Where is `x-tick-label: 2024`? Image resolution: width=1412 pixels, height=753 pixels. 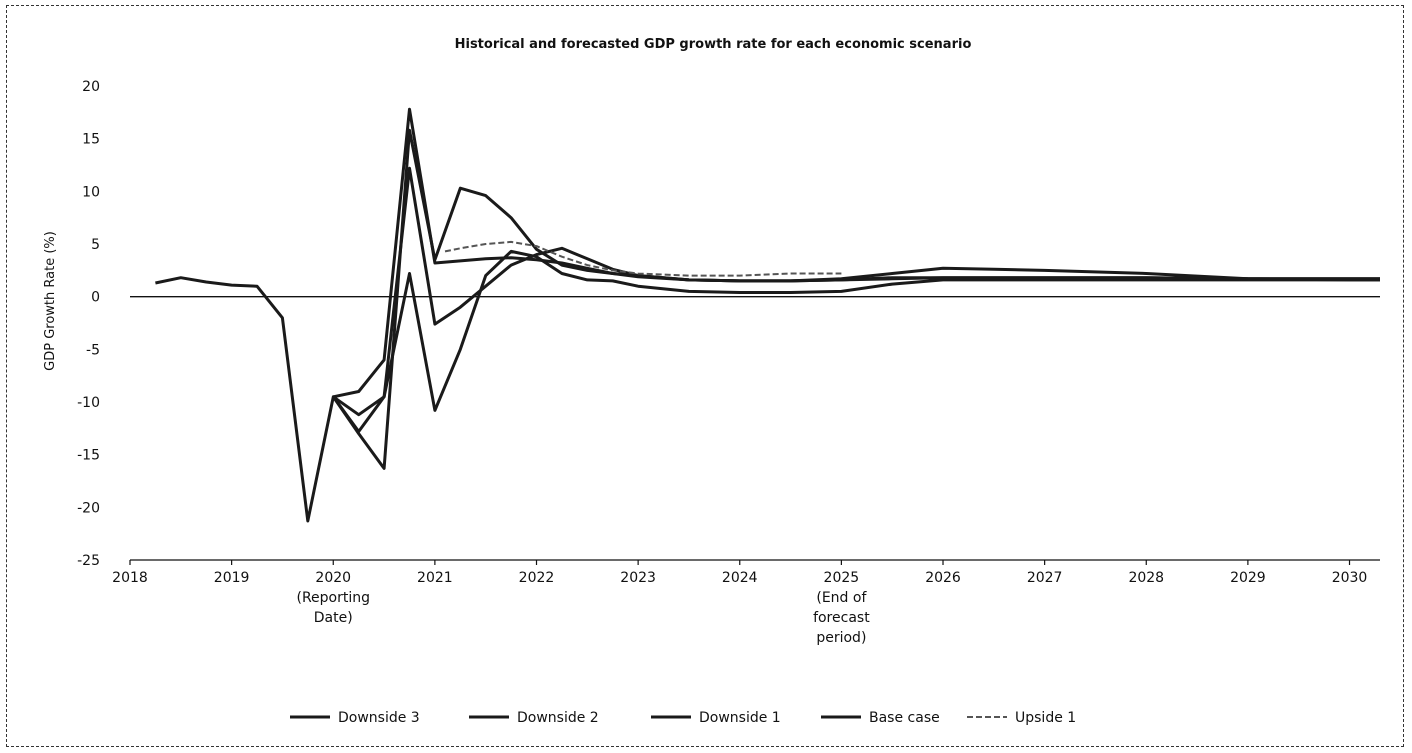 x-tick-label: 2024 is located at coordinates (740, 578).